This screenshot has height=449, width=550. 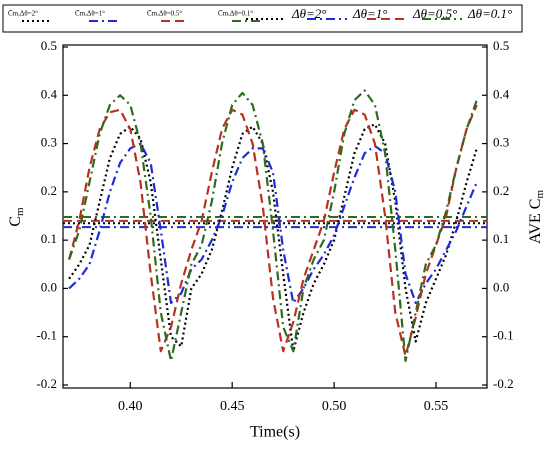 I want to click on y-tick-label: -0.2, so click(x=46, y=383).